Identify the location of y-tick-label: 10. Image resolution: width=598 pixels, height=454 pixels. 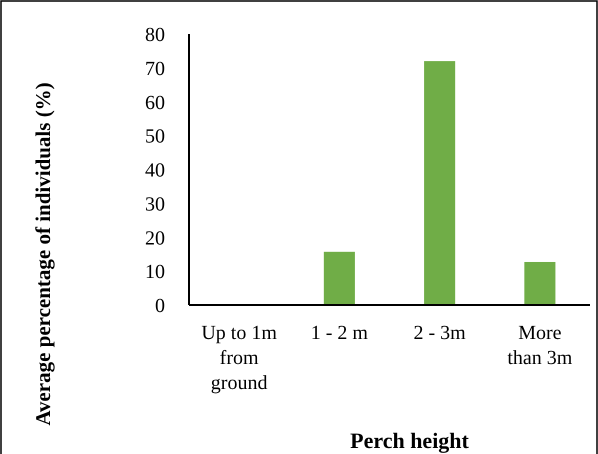
(155, 272).